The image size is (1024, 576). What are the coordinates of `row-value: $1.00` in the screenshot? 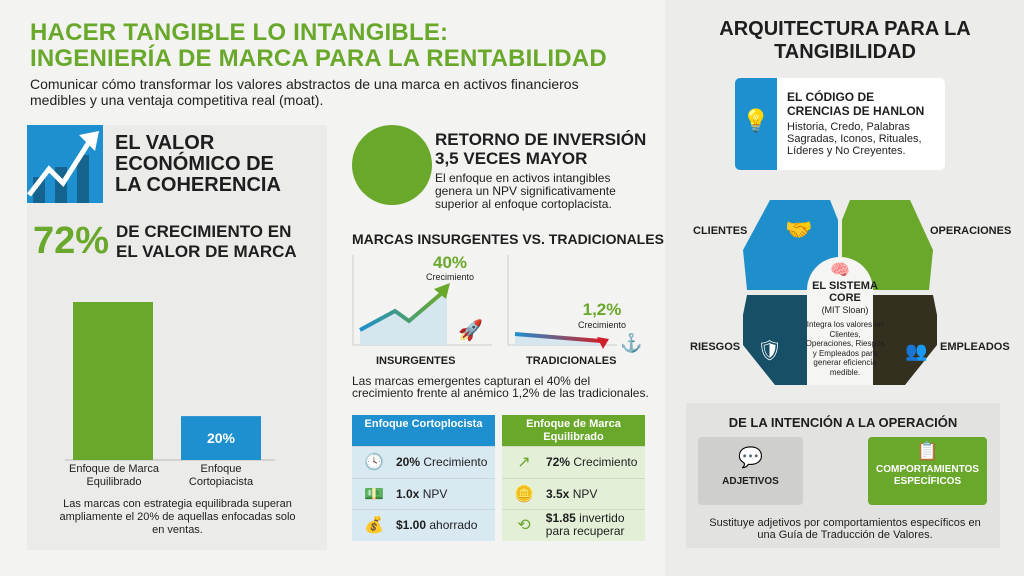 It's located at (411, 525).